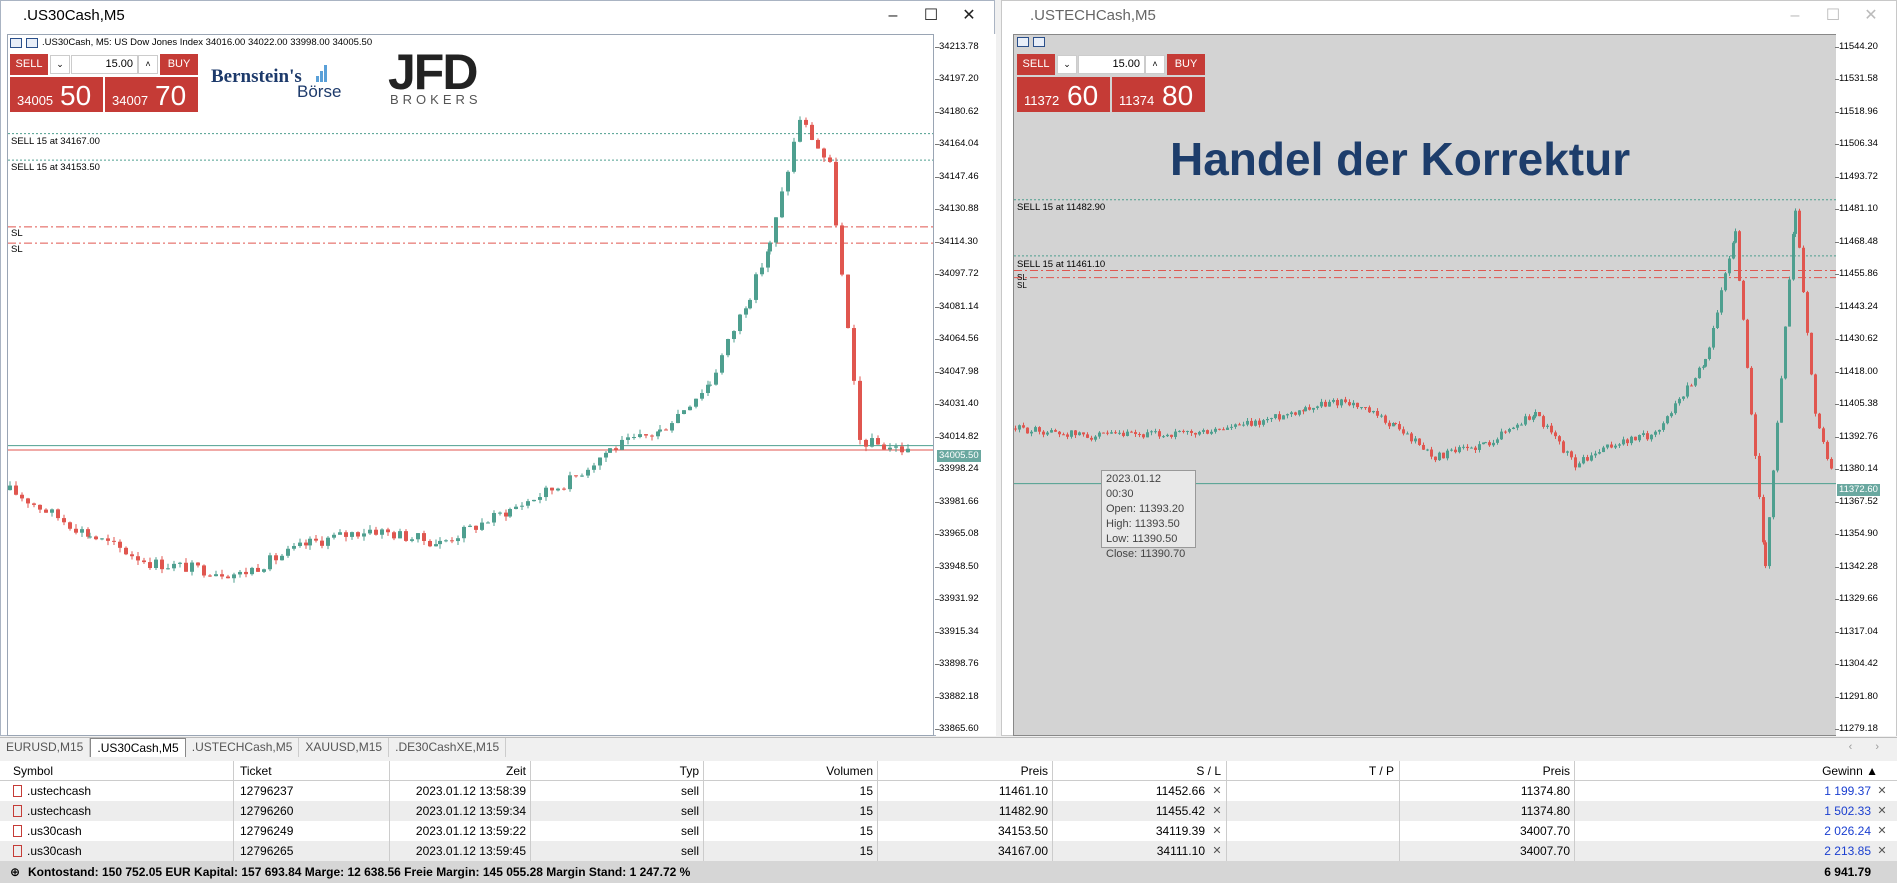  What do you see at coordinates (15, 872) in the screenshot?
I see `expand-icon: ⊕` at bounding box center [15, 872].